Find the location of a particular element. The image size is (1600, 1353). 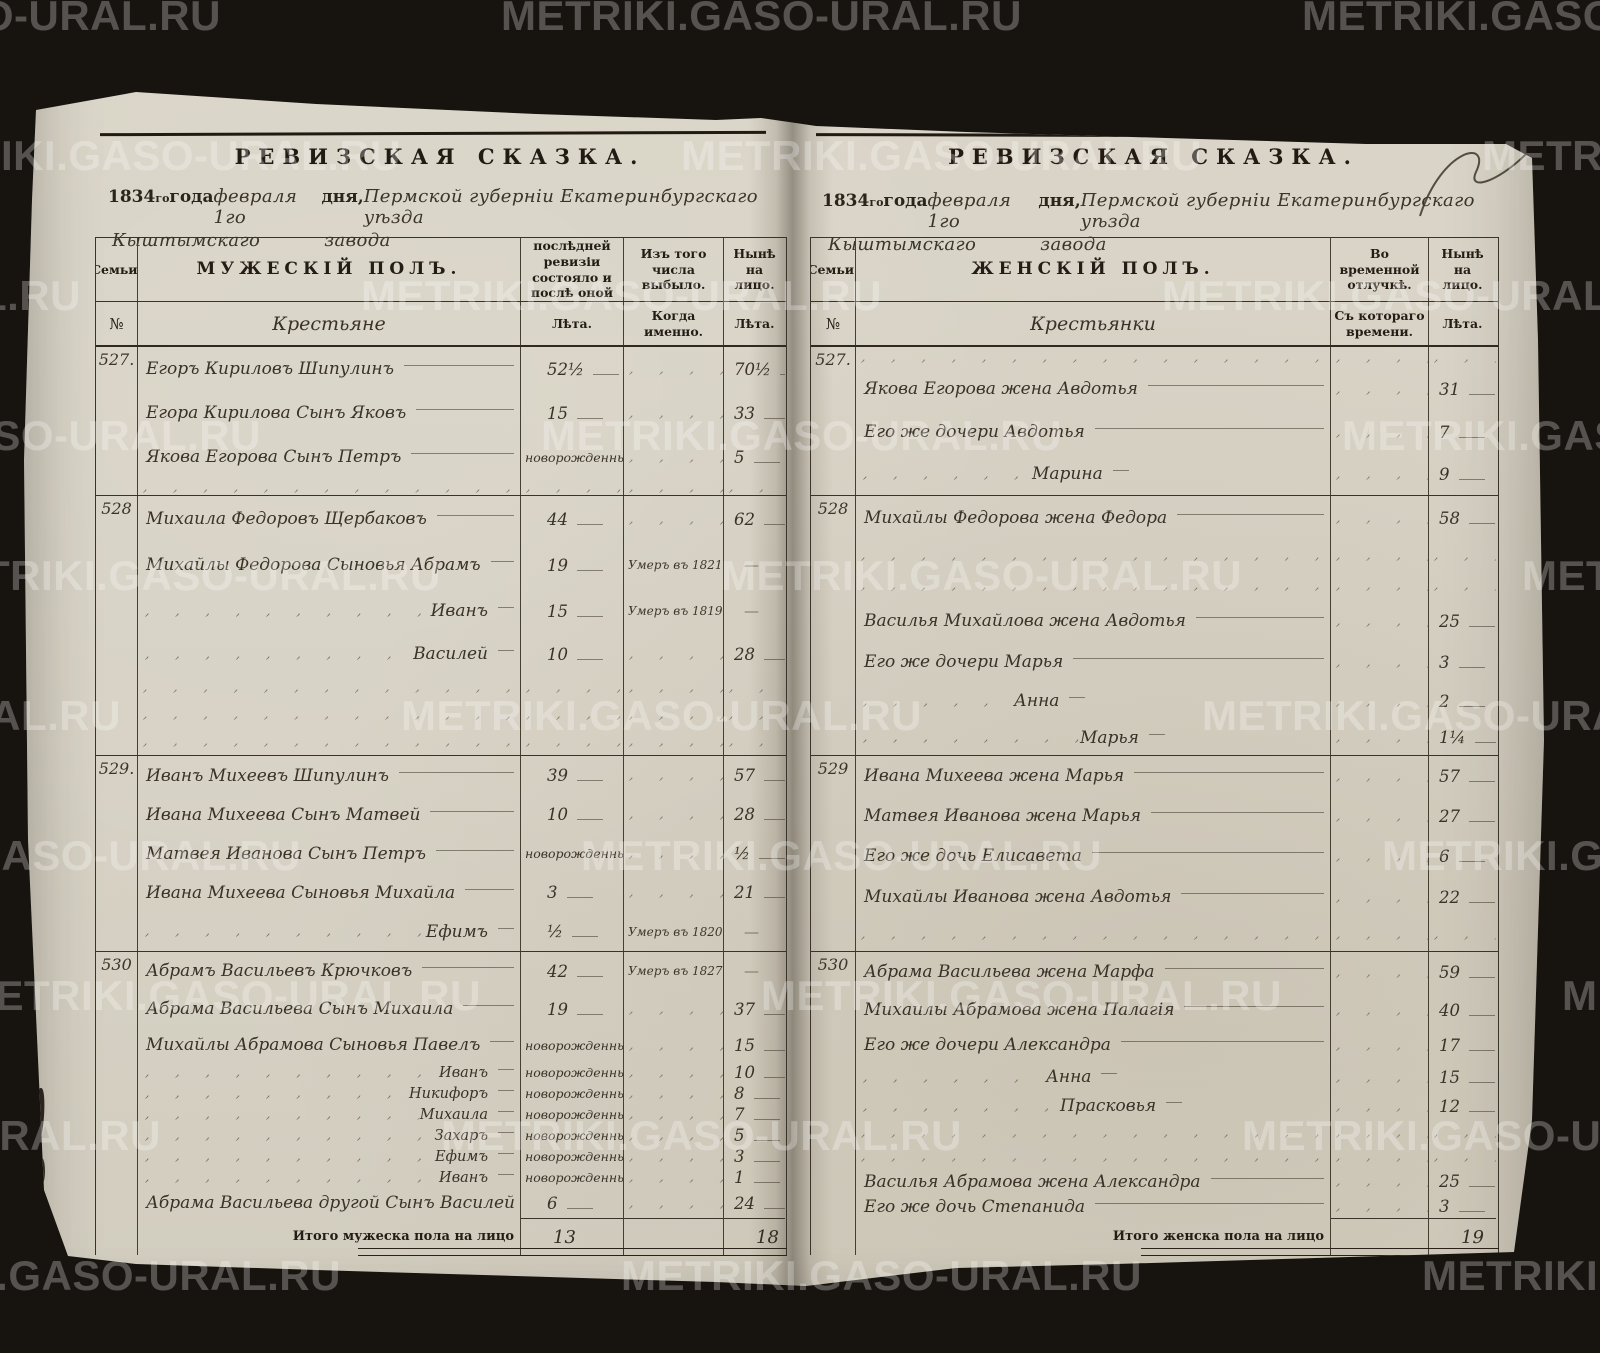

person-name: Ивана Михеева жена Марья is located at coordinates (1093, 776).